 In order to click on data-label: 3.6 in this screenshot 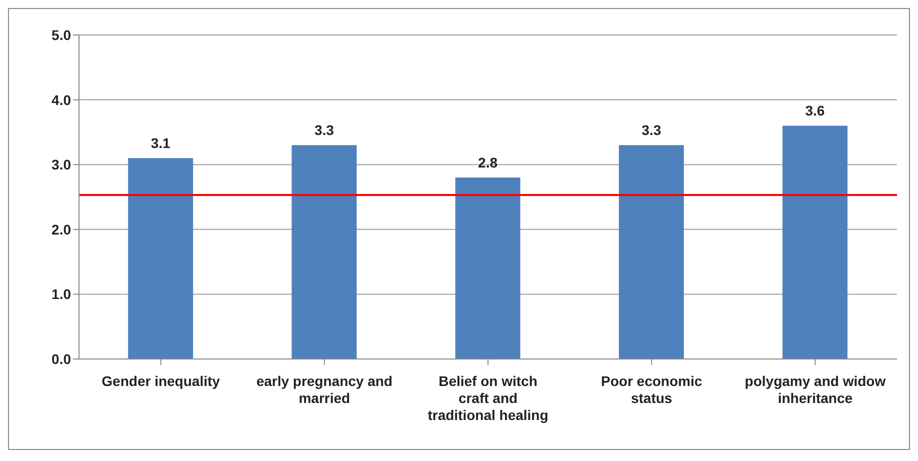, I will do `click(815, 110)`.